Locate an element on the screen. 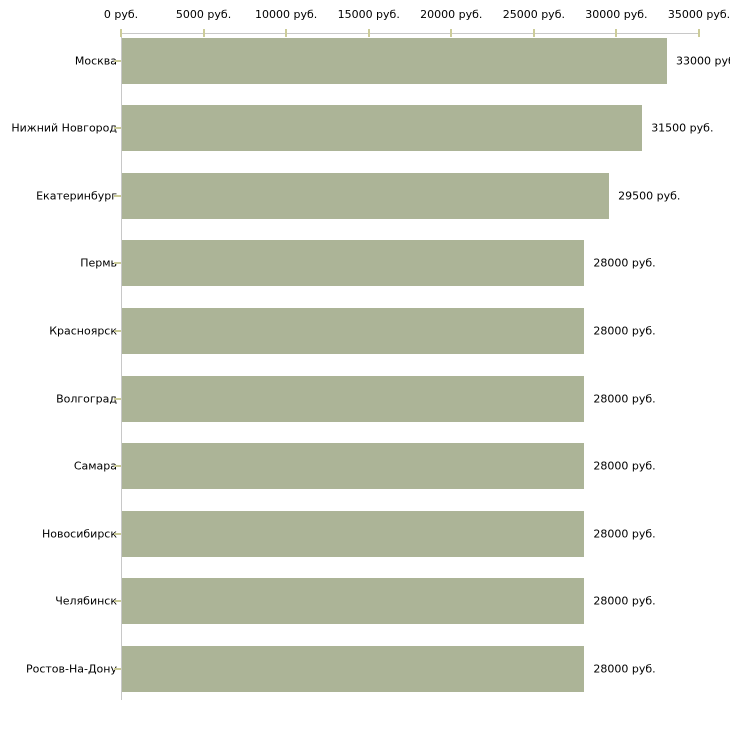  category-label: Волгоград is located at coordinates (86, 398).